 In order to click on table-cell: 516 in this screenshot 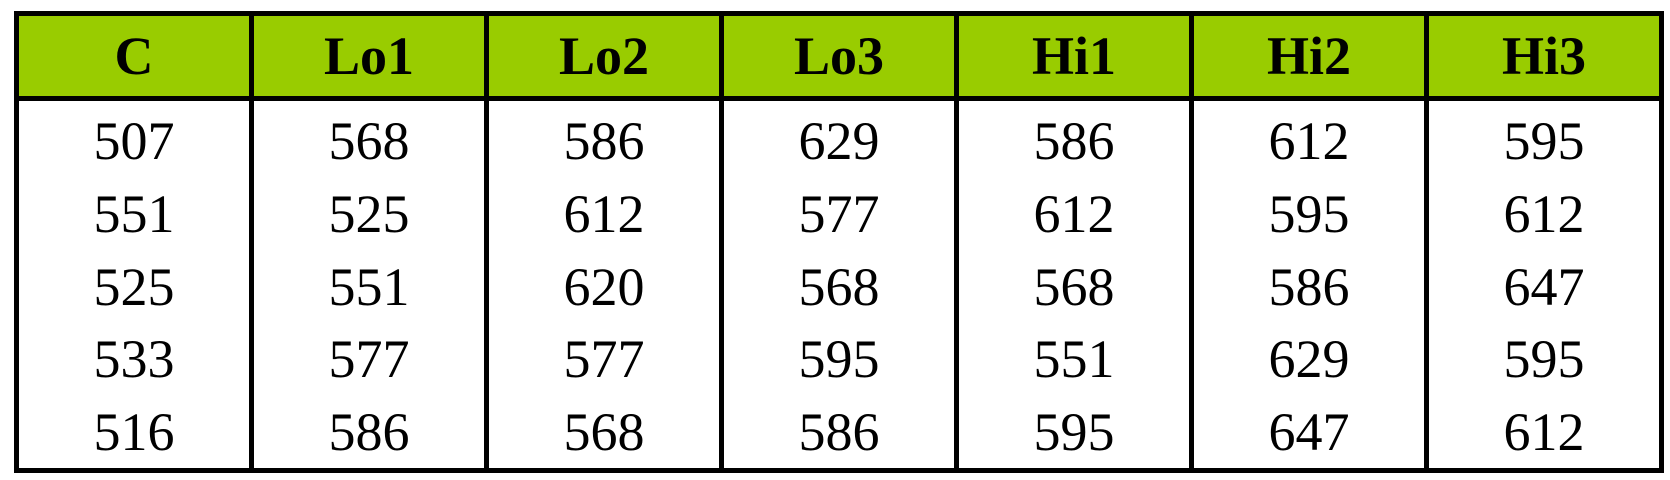, I will do `click(134, 433)`.